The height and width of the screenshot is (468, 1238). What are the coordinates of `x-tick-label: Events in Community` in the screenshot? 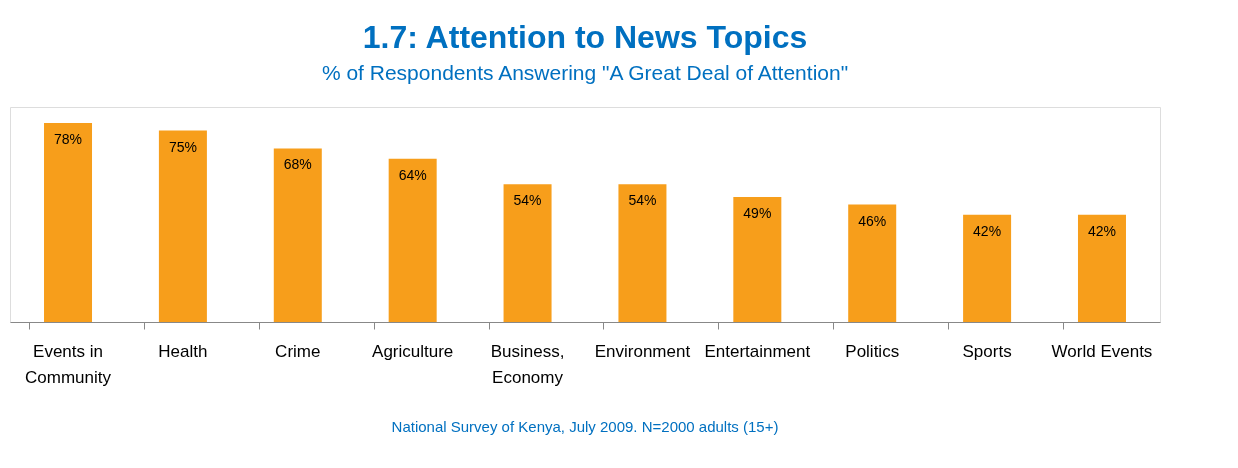 It's located at (68, 364).